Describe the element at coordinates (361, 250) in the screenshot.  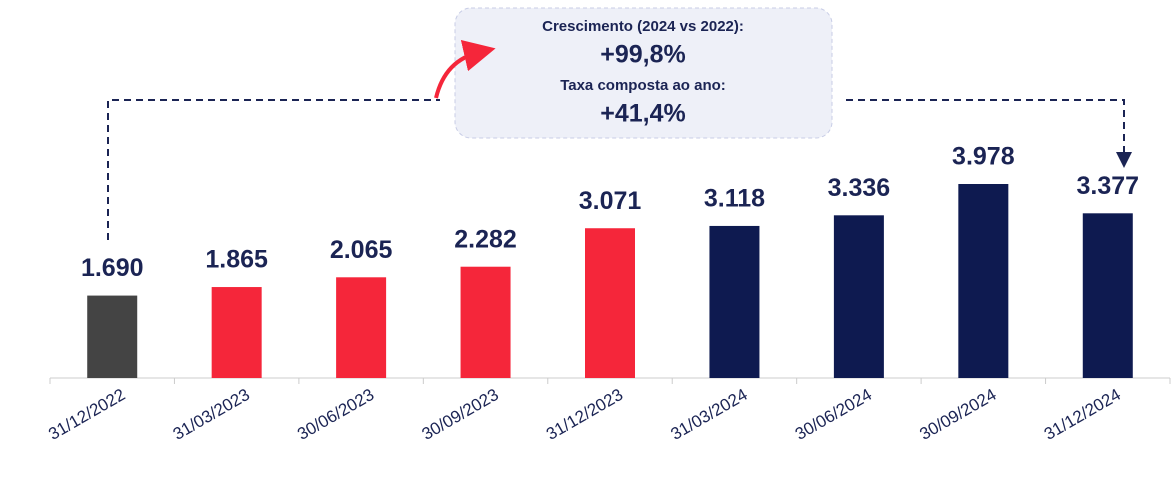
I see `value-label: 2.065` at that location.